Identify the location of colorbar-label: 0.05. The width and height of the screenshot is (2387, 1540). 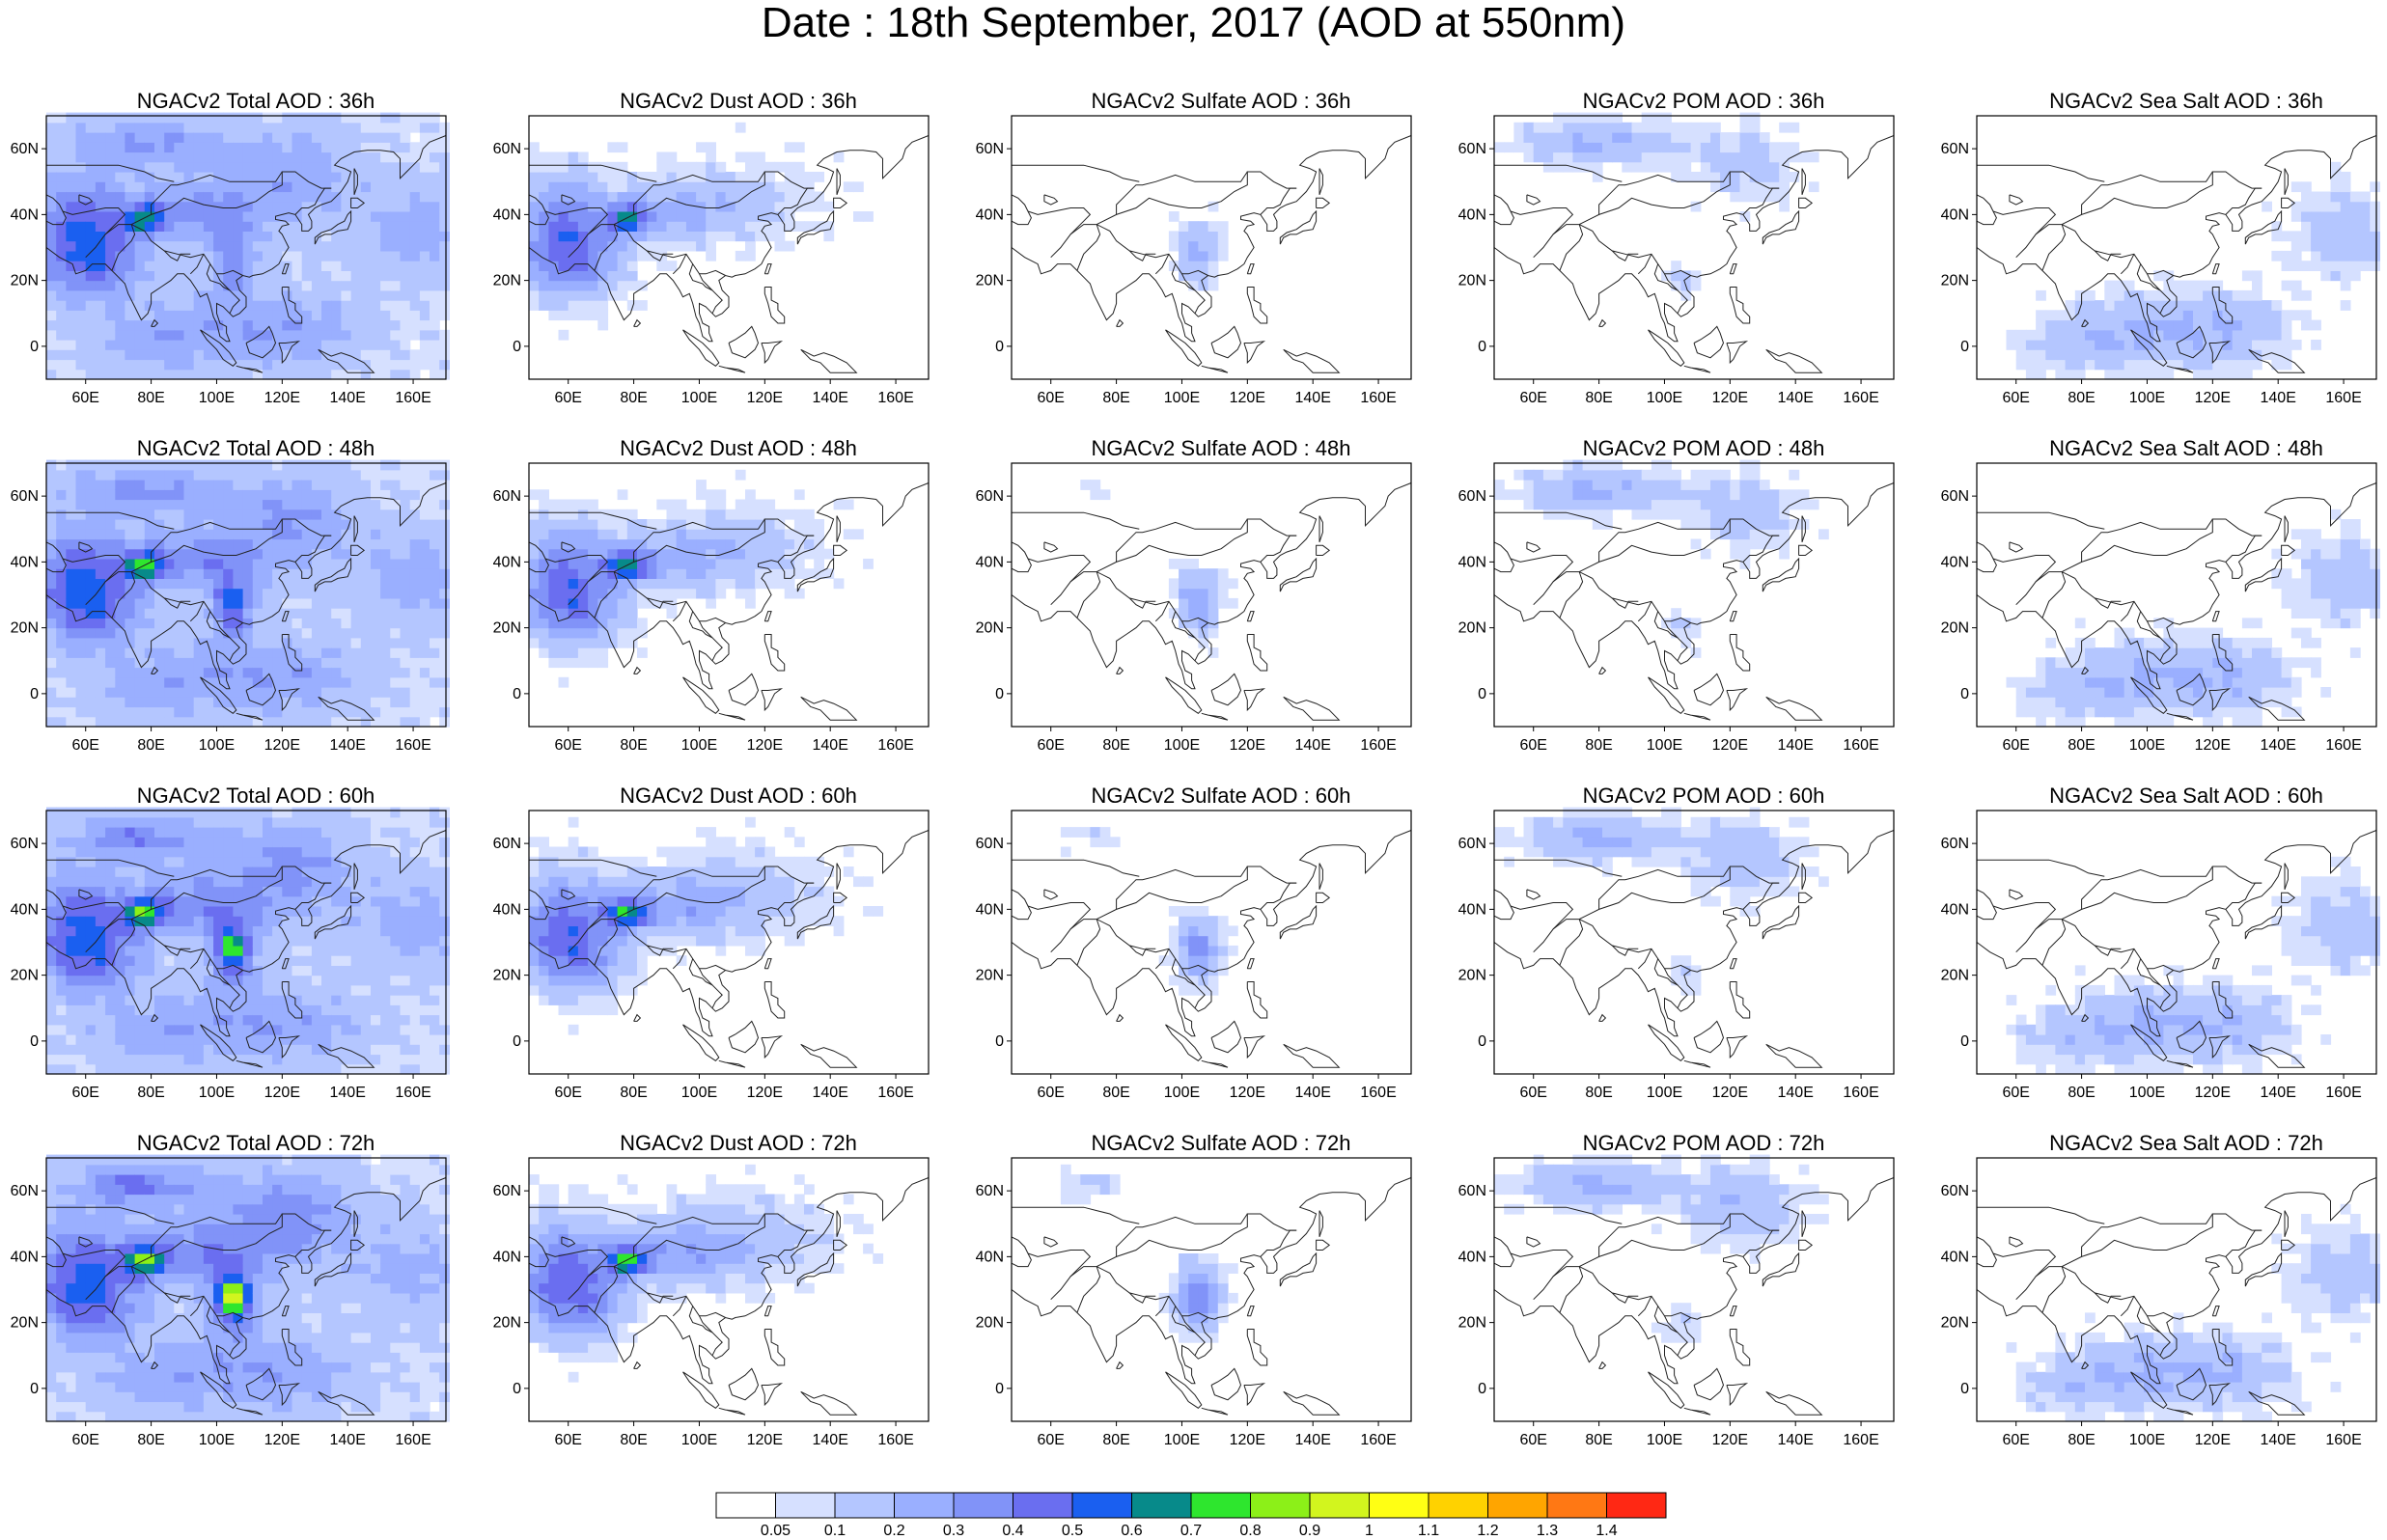
(776, 1530).